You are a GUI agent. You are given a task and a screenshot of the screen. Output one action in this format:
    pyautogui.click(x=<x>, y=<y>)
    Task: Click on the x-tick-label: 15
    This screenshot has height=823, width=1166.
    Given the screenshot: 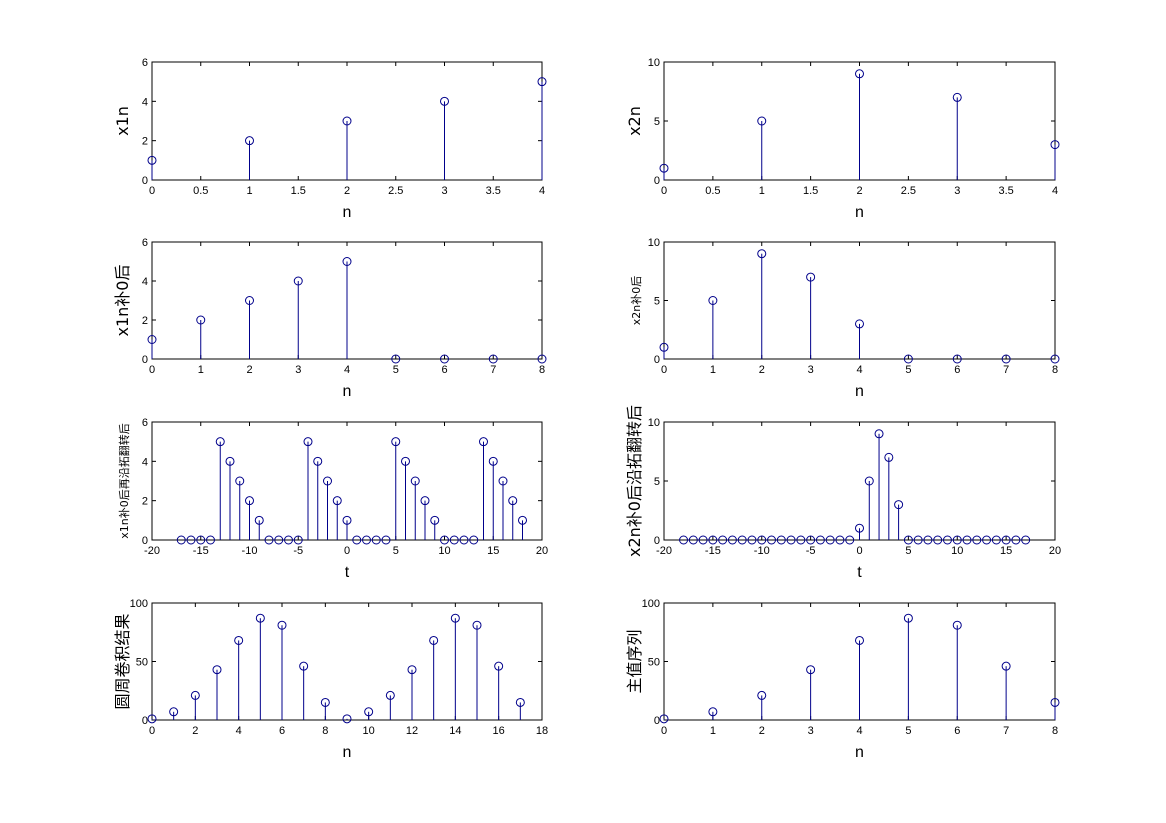 What is the action you would take?
    pyautogui.click(x=1006, y=551)
    